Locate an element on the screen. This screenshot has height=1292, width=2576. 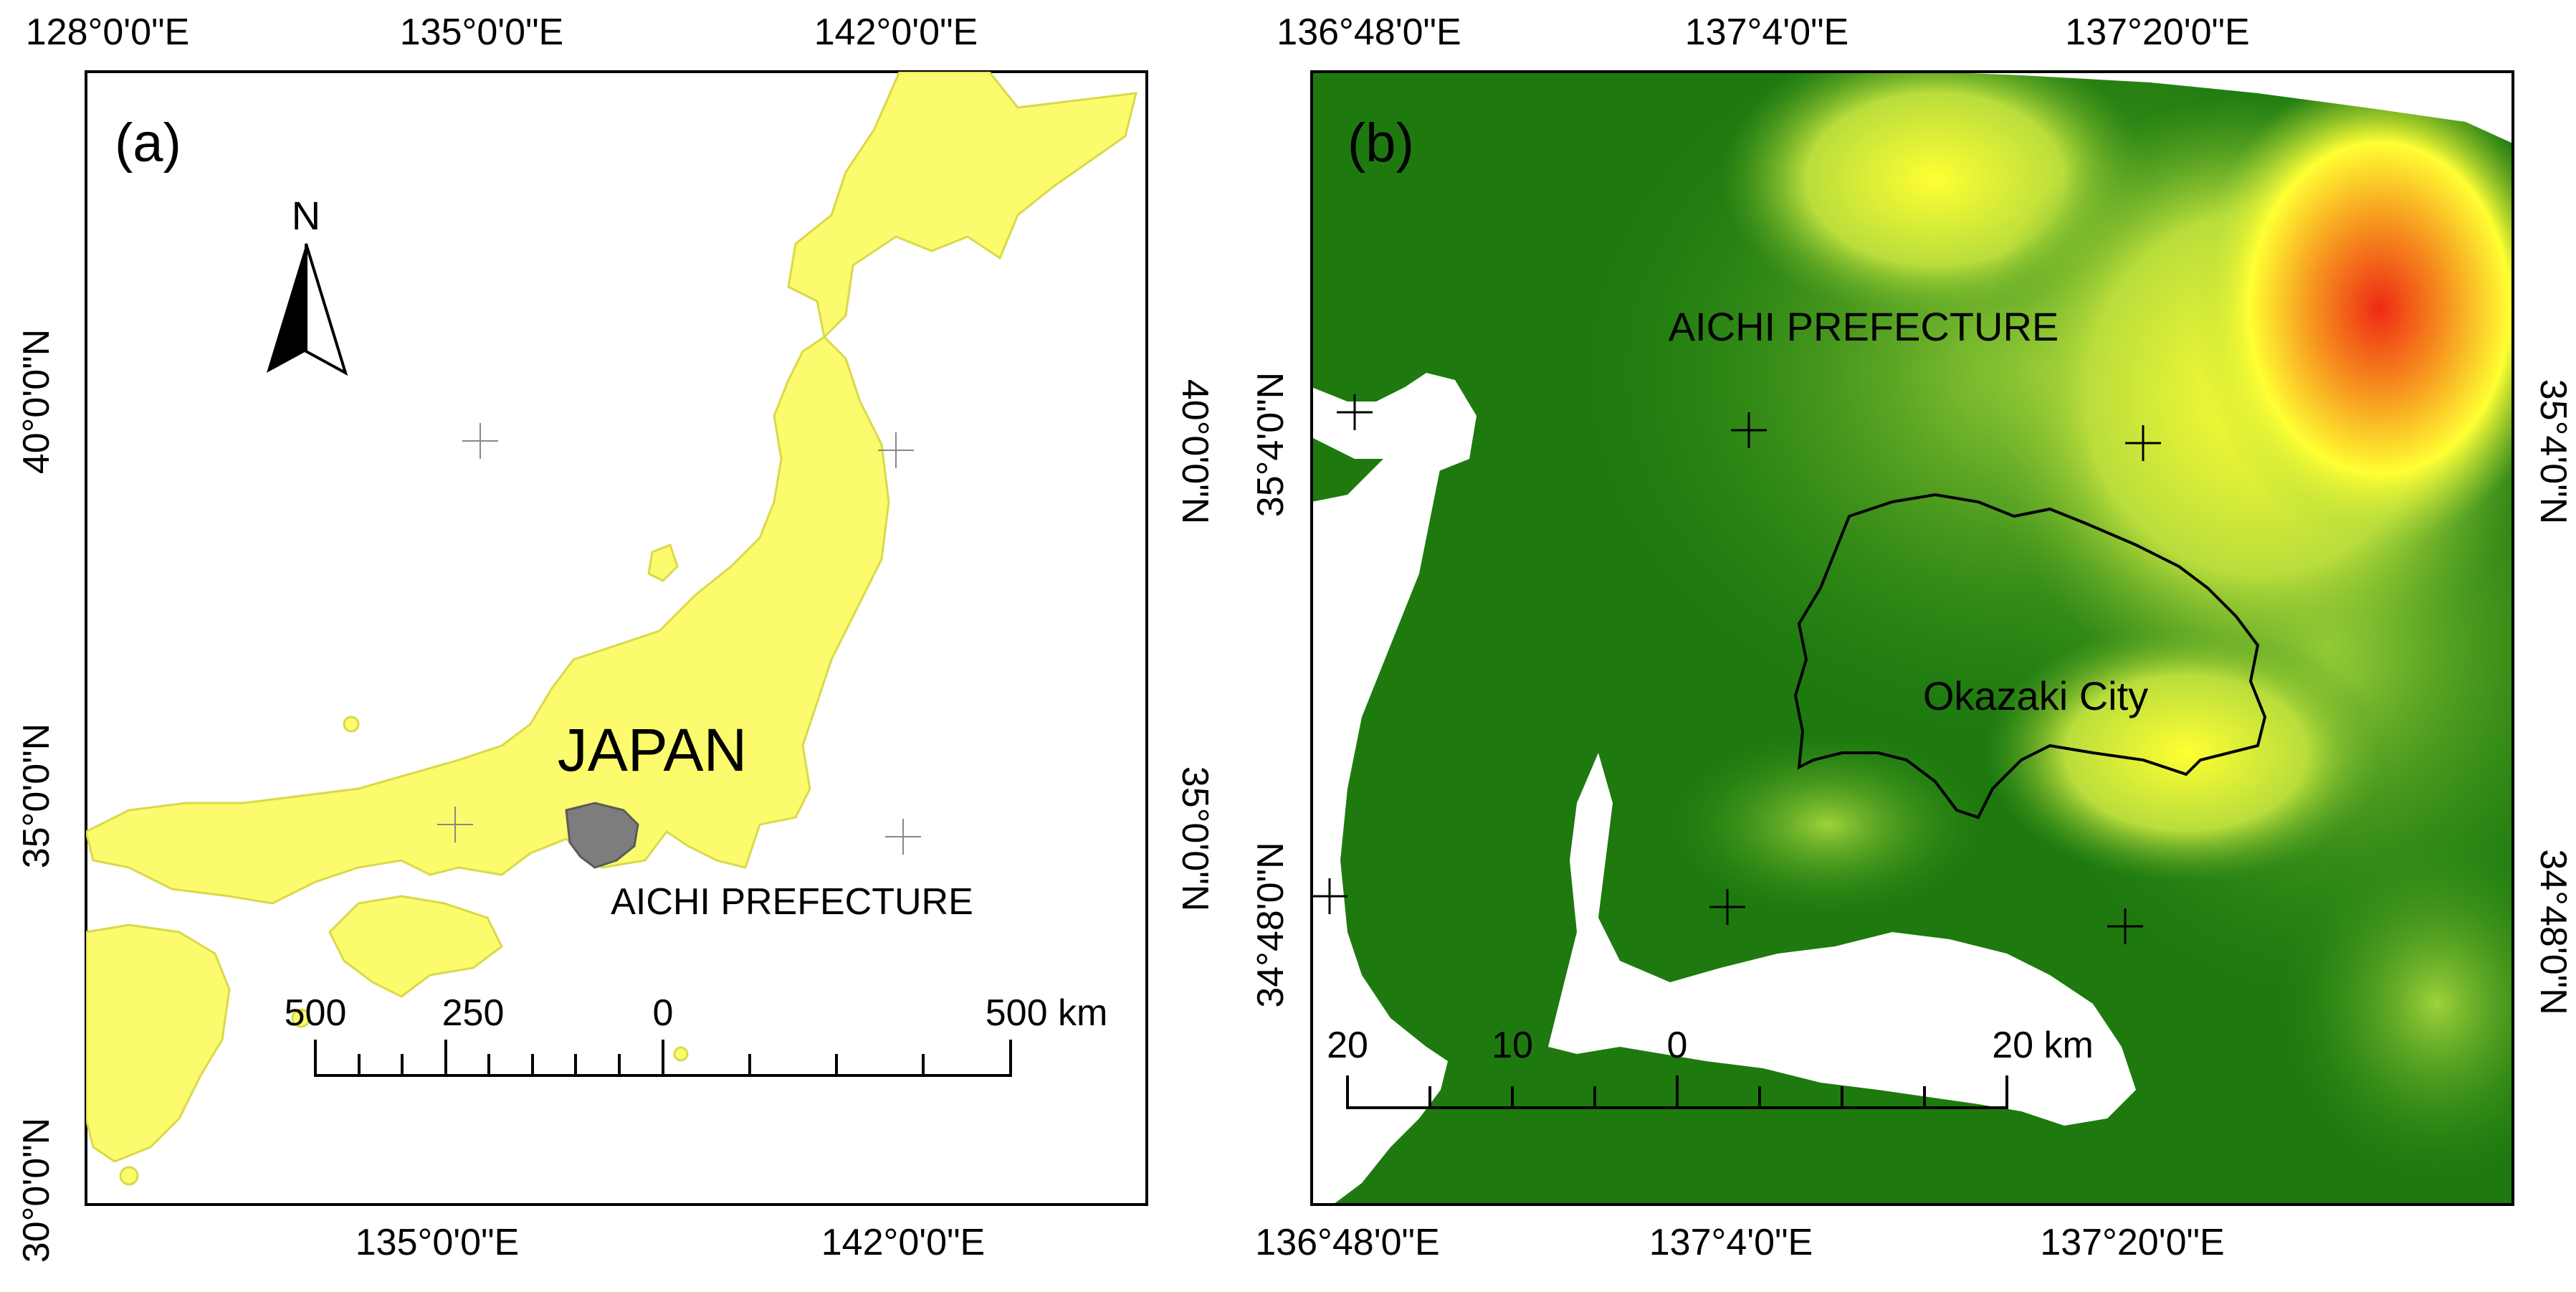
panel-a-left-tick-1: 40°0'0"N is located at coordinates (36, 401).